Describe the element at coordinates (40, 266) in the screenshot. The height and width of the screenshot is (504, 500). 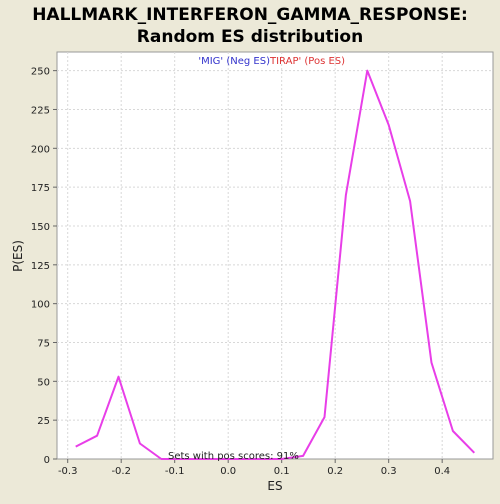
I see `y-tick-label: 125` at that location.